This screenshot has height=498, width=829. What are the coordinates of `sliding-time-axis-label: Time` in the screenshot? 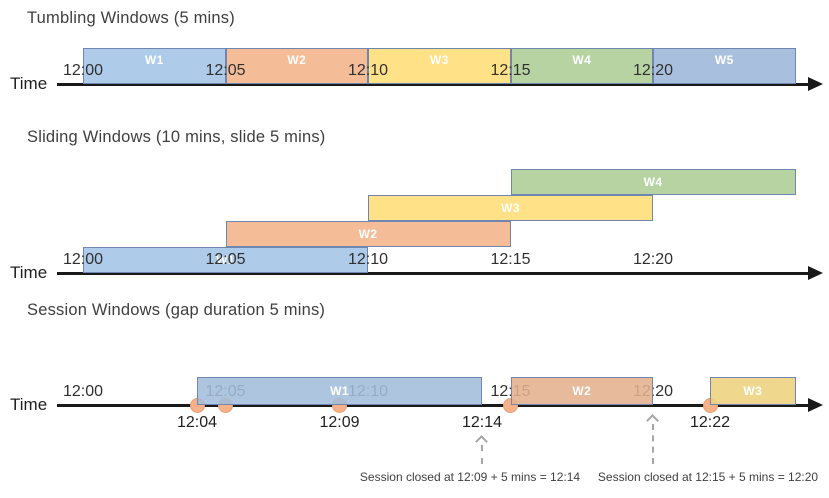 It's located at (29, 272).